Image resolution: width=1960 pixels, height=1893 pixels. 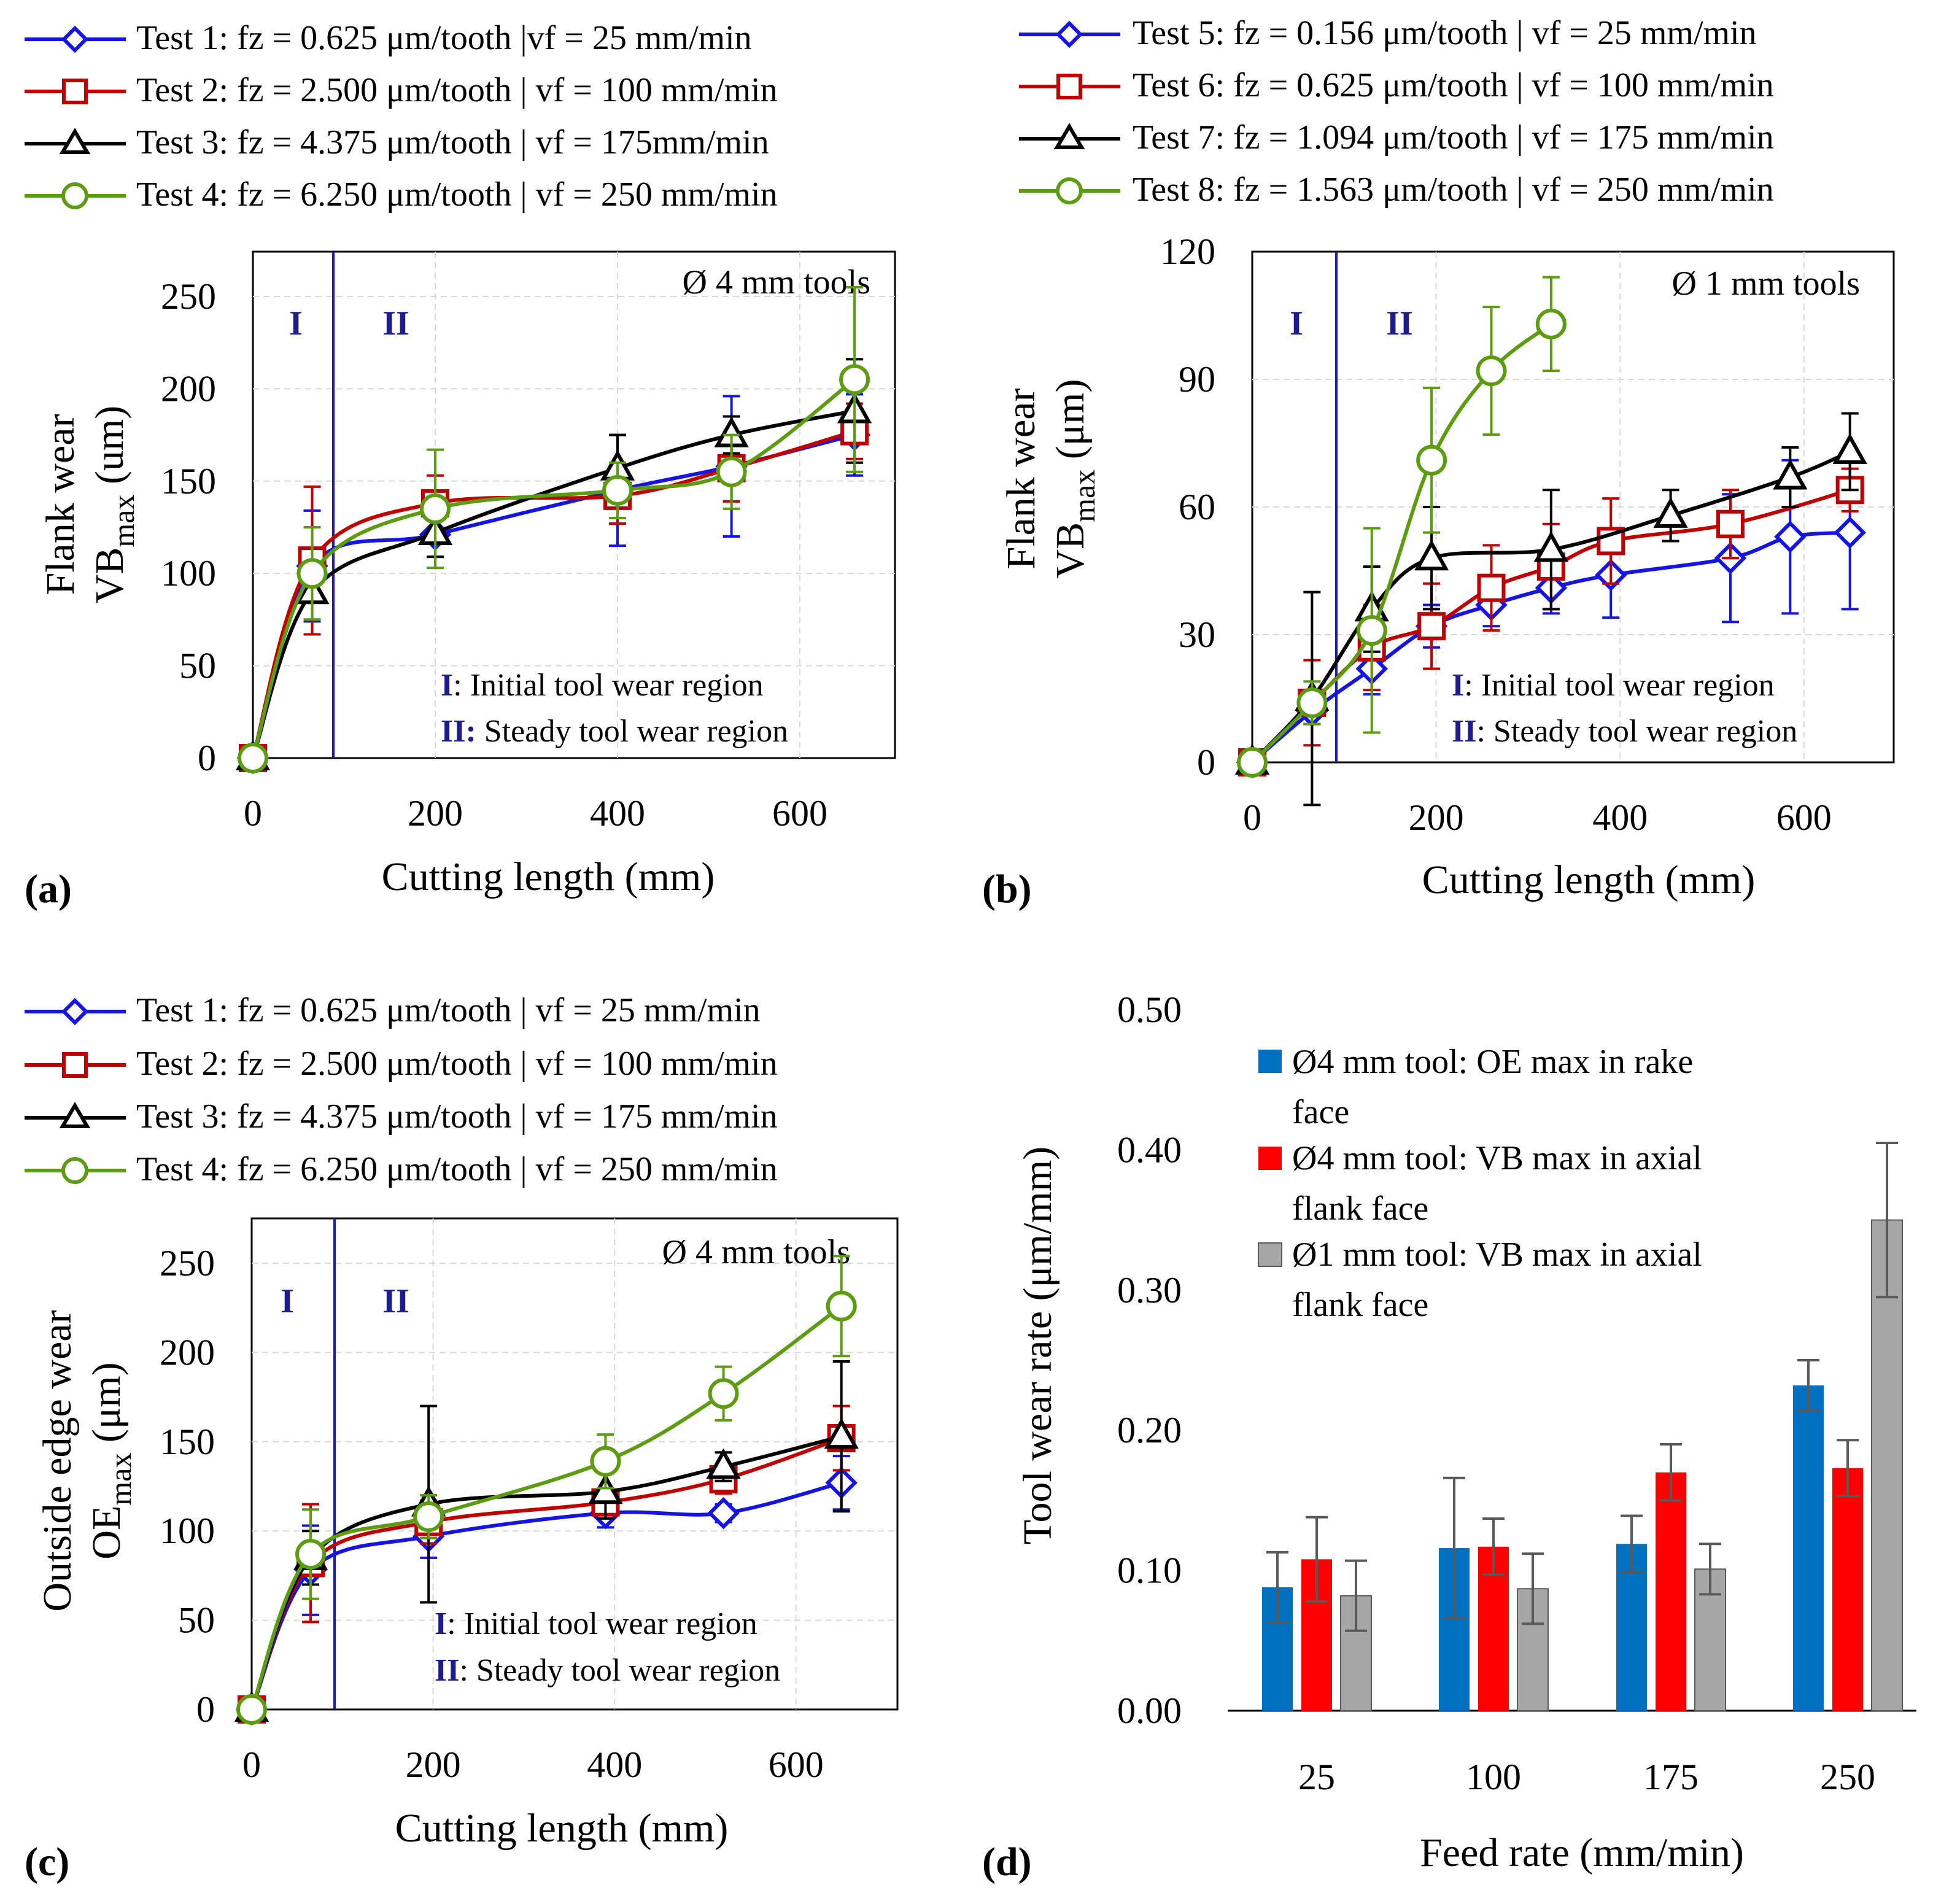 What do you see at coordinates (1149, 1360) in the screenshot?
I see `y-tick-labels-d: 0.00 0.10 0.20 0.30 0.40 0.50` at bounding box center [1149, 1360].